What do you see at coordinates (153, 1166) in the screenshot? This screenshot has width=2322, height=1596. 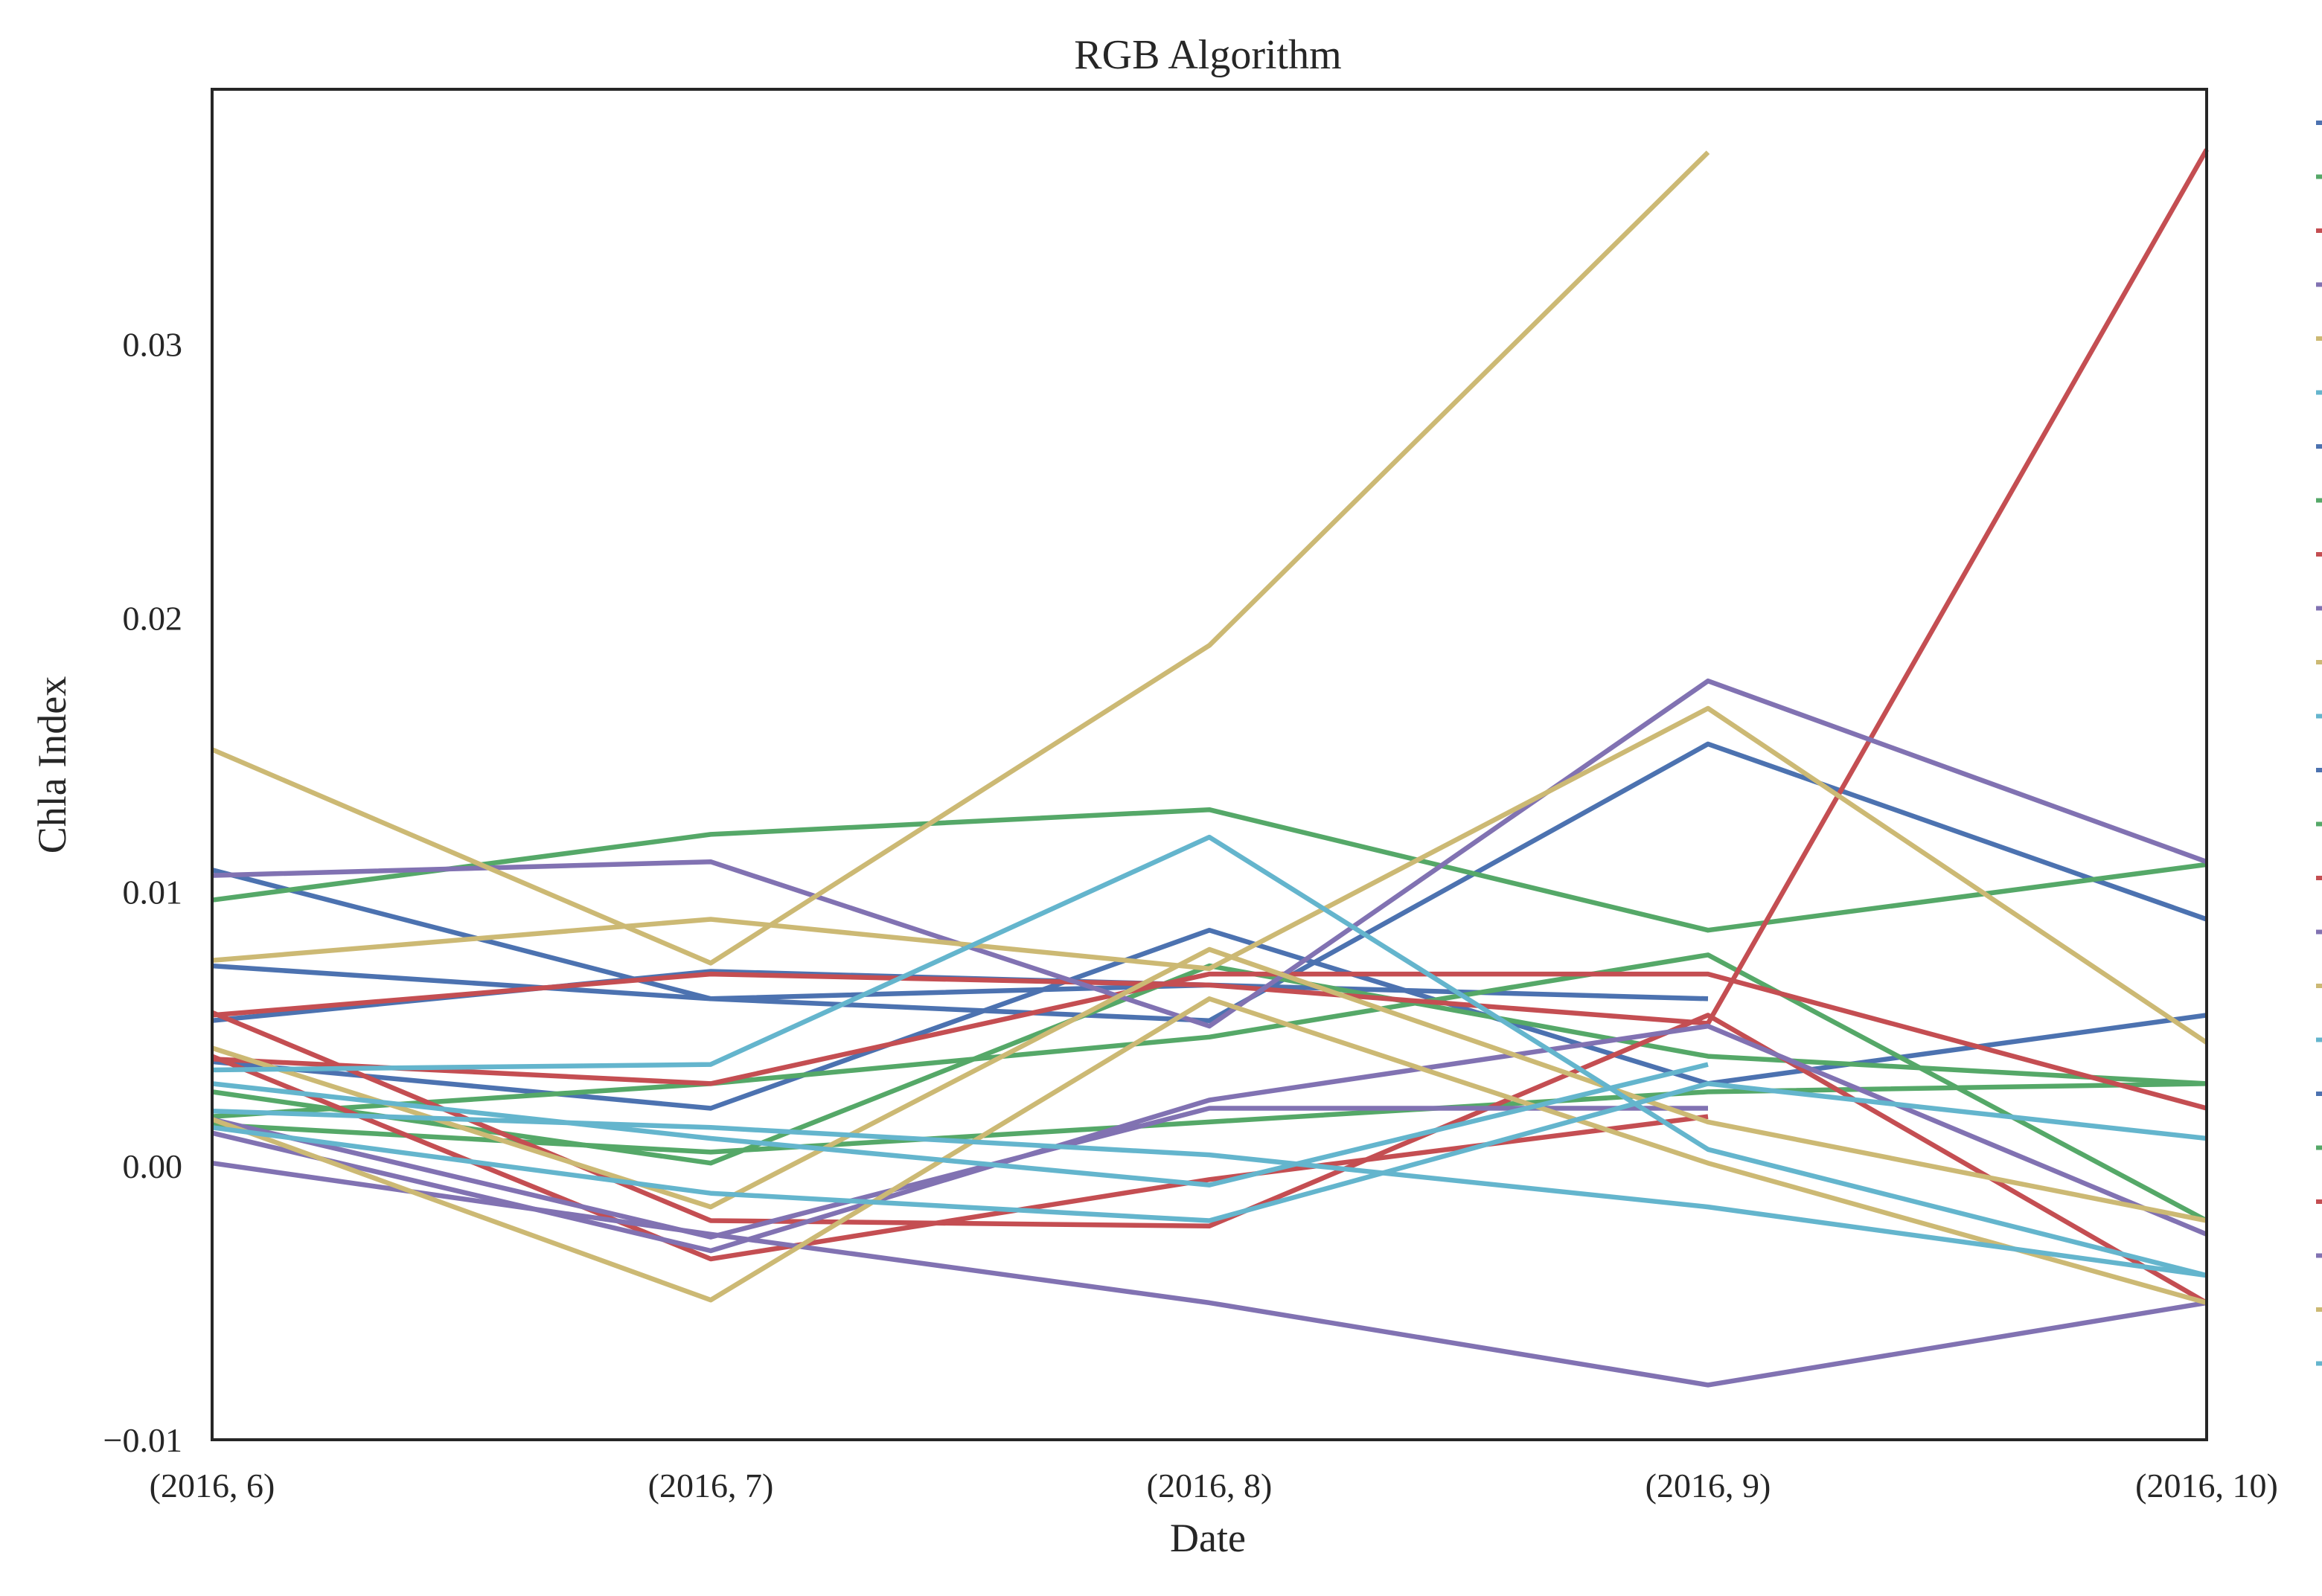 I see `y-tick-label: 0.00` at bounding box center [153, 1166].